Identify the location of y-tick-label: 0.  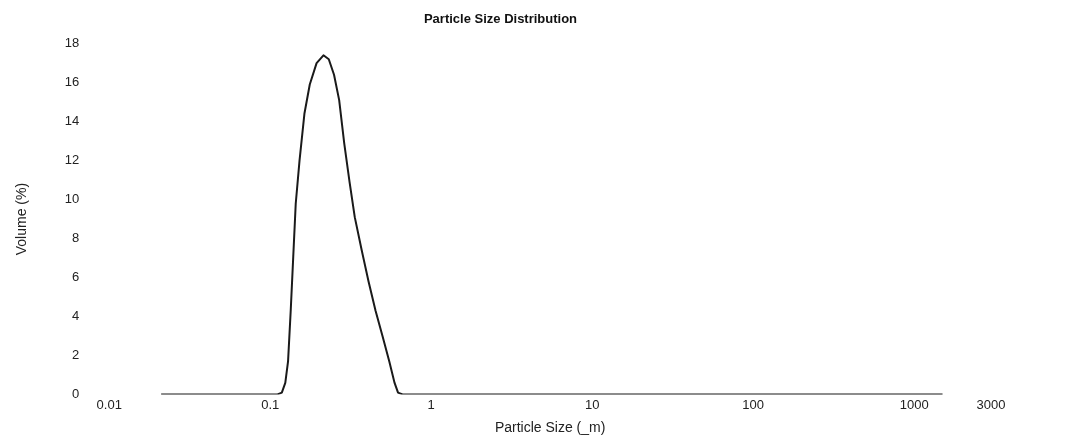
(76, 394).